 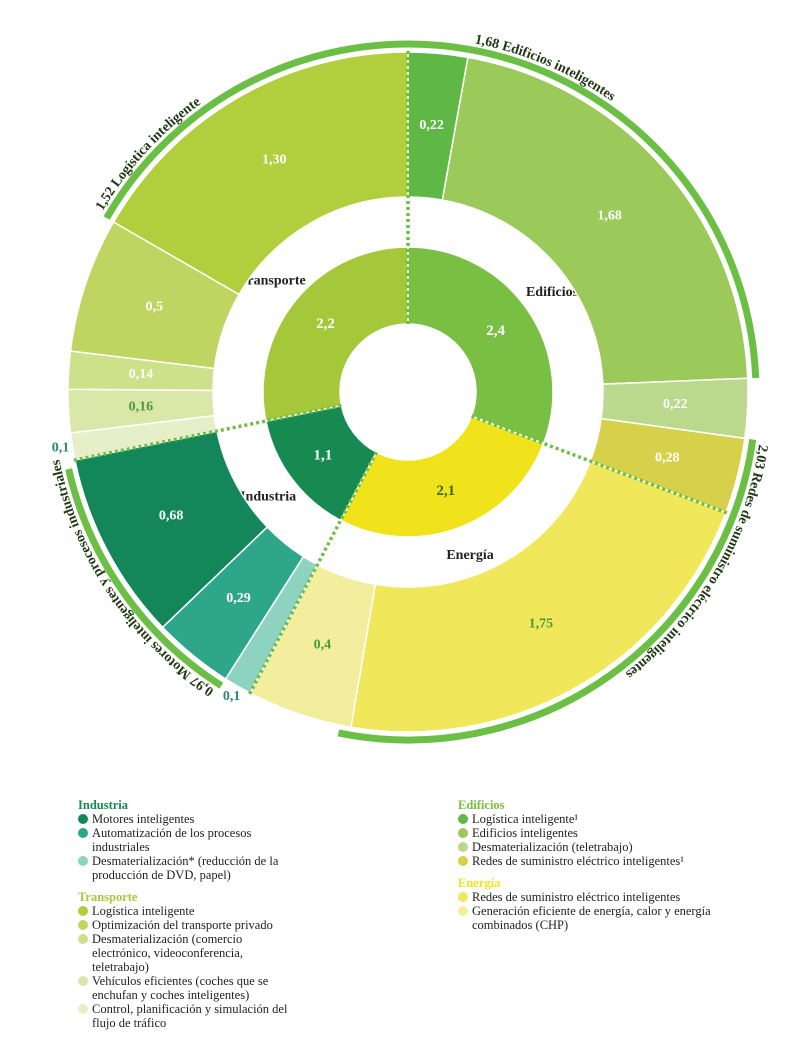 I want to click on group-label: Industria, so click(x=268, y=496).